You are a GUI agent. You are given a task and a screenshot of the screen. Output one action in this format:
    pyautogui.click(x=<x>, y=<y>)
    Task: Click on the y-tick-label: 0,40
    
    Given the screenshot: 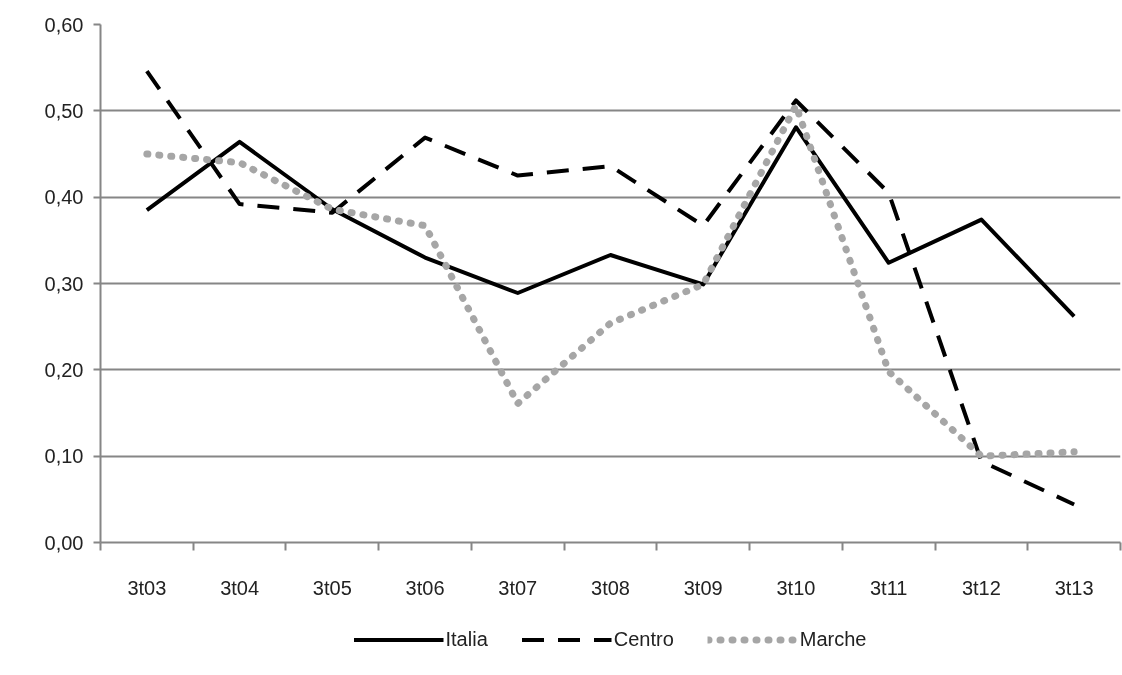 What is the action you would take?
    pyautogui.click(x=64, y=197)
    